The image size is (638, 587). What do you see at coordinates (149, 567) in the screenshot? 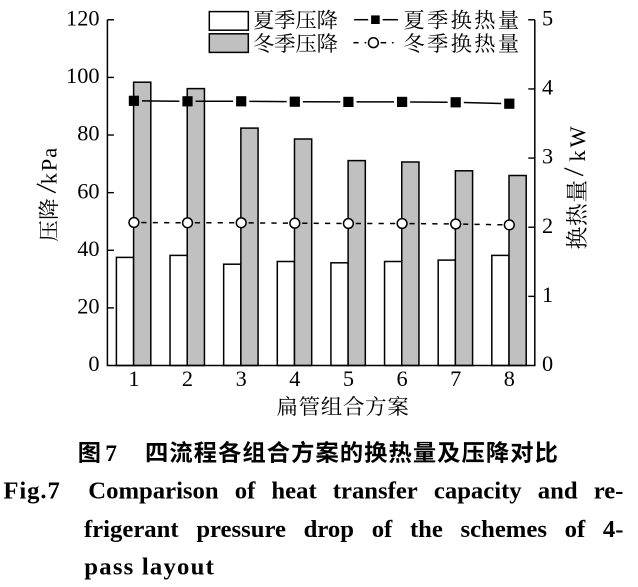
I see `svg-text: pass layout` at bounding box center [149, 567].